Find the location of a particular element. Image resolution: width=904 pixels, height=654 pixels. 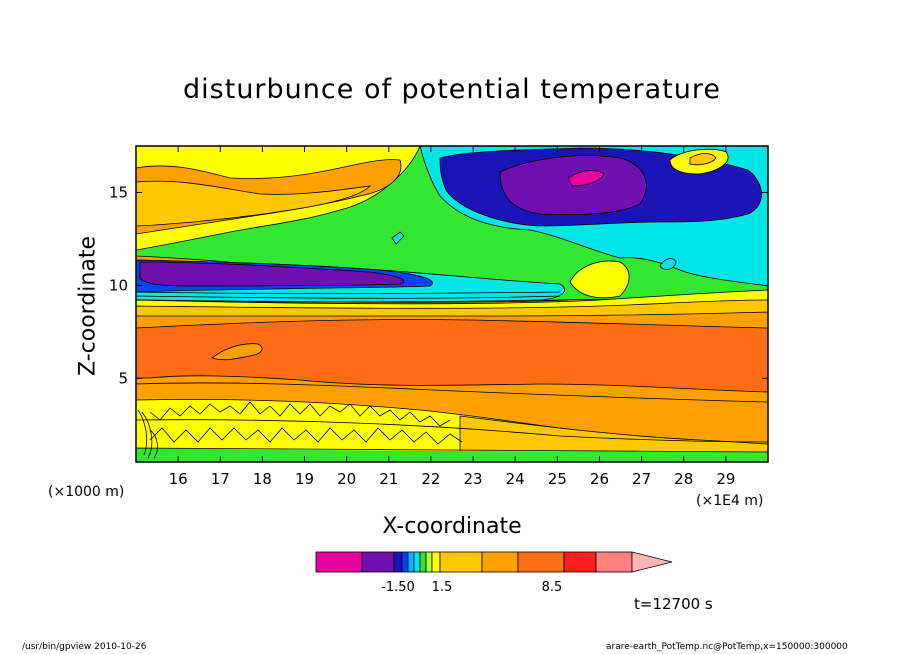

x-tick-label: 16 is located at coordinates (178, 479).